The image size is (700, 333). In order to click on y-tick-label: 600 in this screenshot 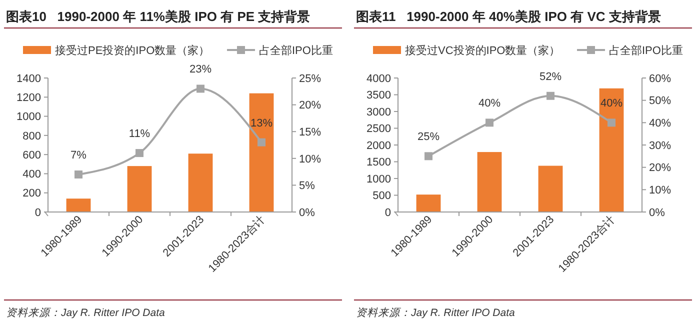, I will do `click(31, 155)`.